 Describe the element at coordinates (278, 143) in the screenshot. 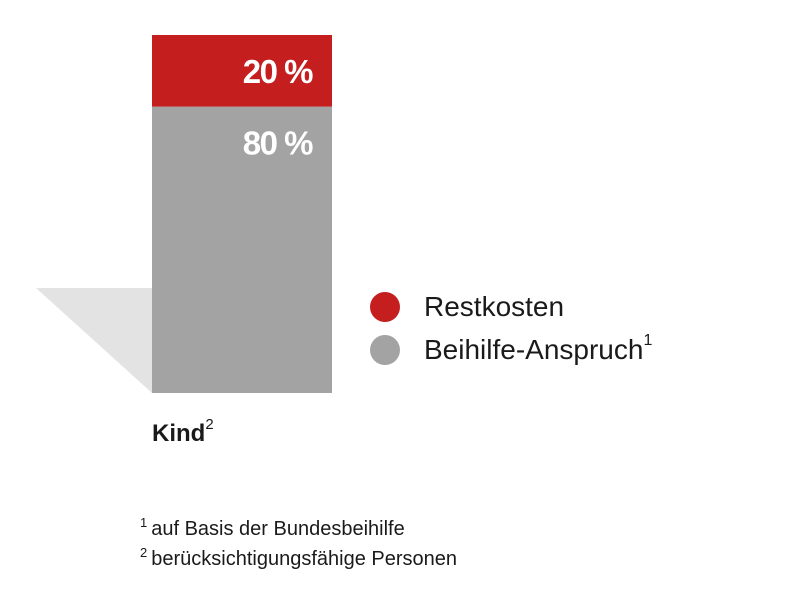

I see `bar-value-label-beihilfe: 80 %` at that location.